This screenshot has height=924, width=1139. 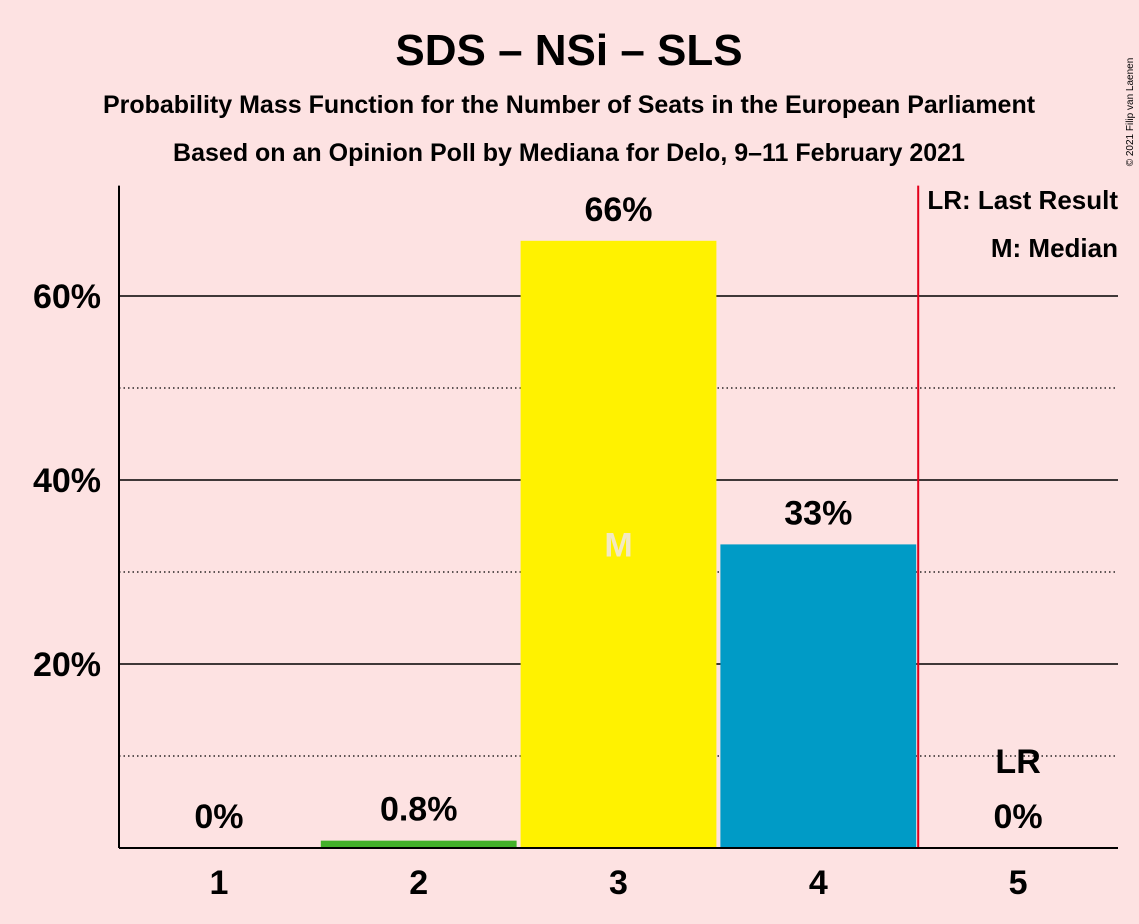 What do you see at coordinates (1018, 817) in the screenshot?
I see `bar-value-label-5: 0%` at bounding box center [1018, 817].